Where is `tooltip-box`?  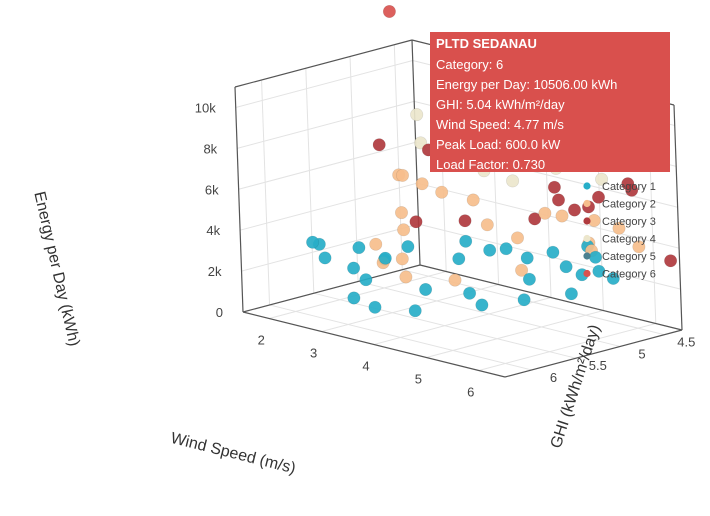
tooltip-box is located at coordinates (550, 102).